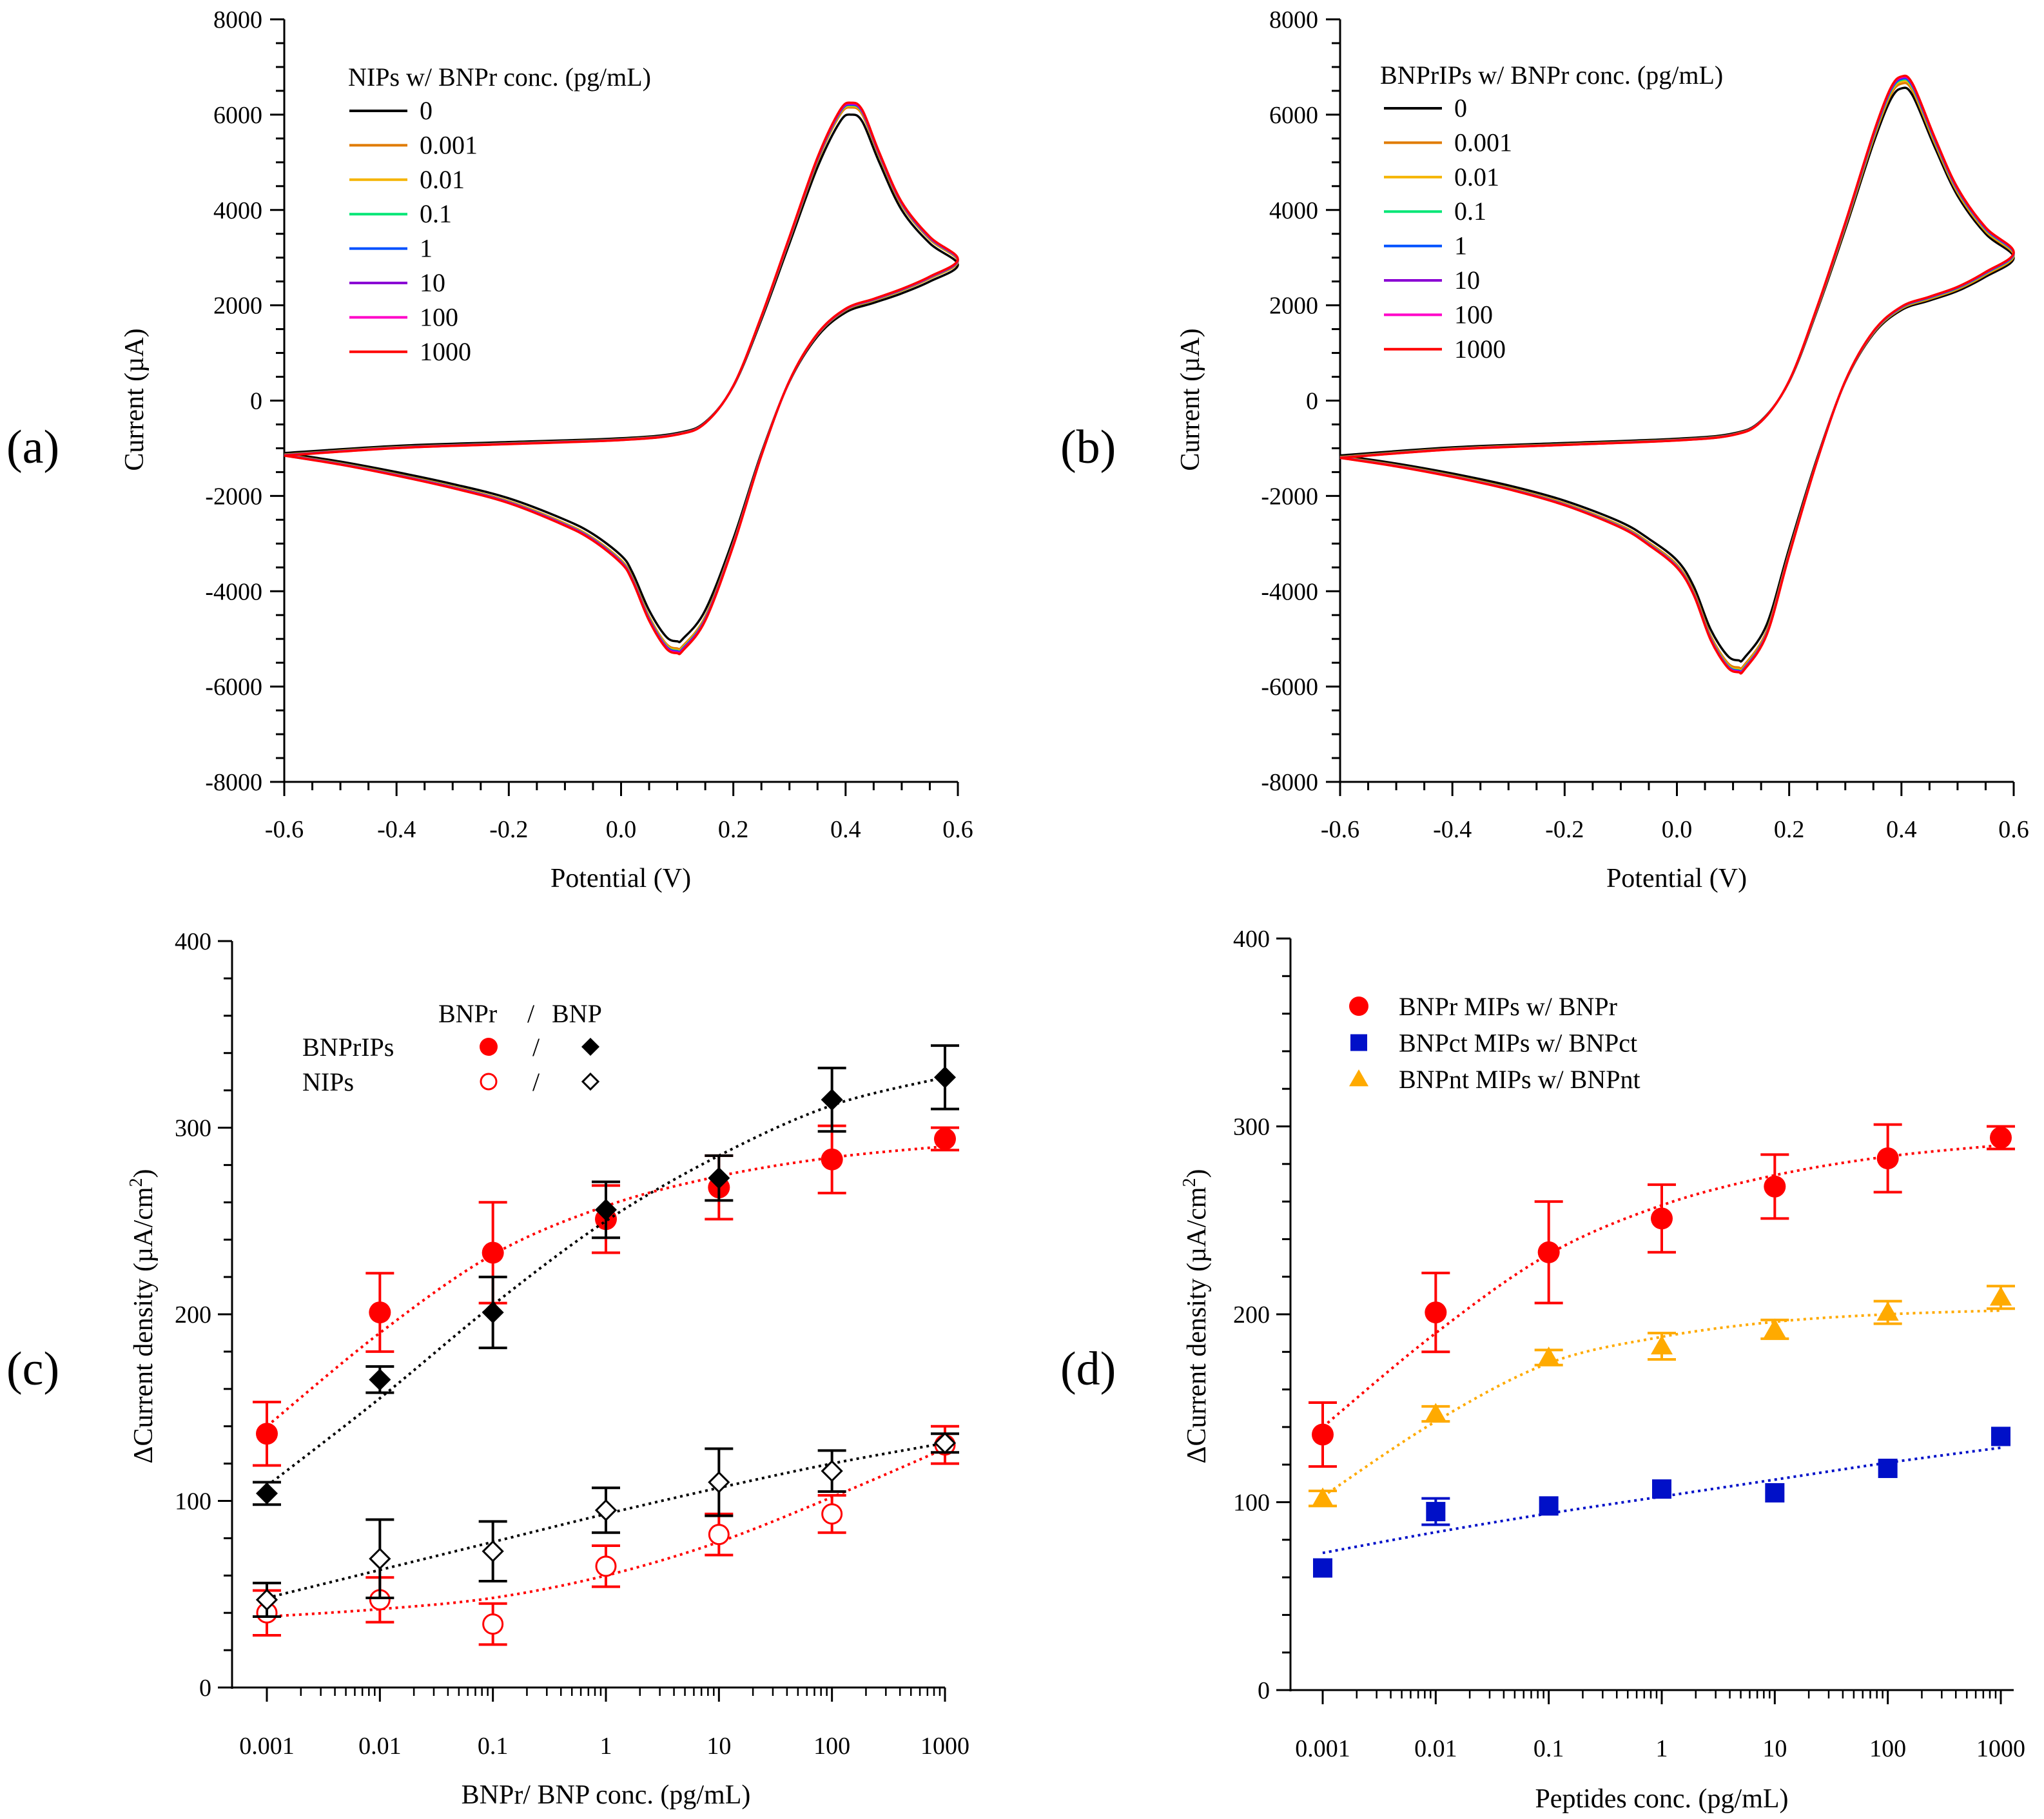  What do you see at coordinates (1088, 1369) in the screenshot?
I see `panel-label-d: (d)` at bounding box center [1088, 1369].